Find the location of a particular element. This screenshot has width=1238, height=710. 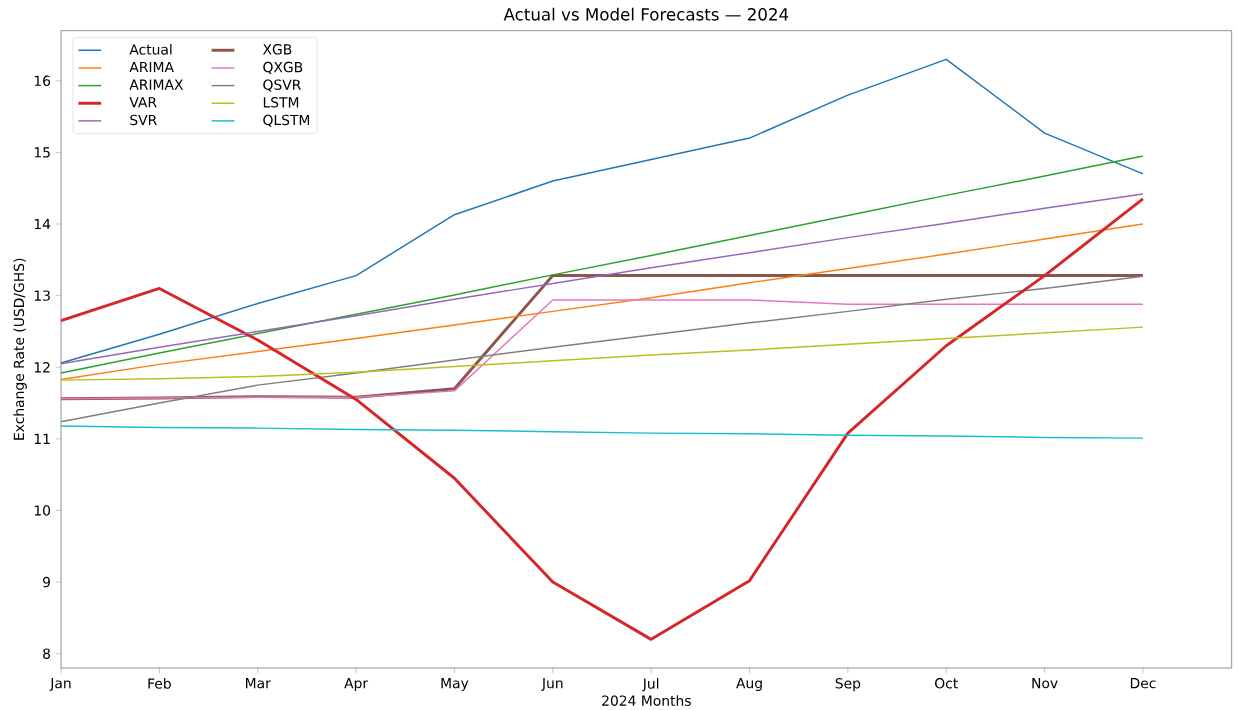

x-tick-label: Jun is located at coordinates (552, 684).